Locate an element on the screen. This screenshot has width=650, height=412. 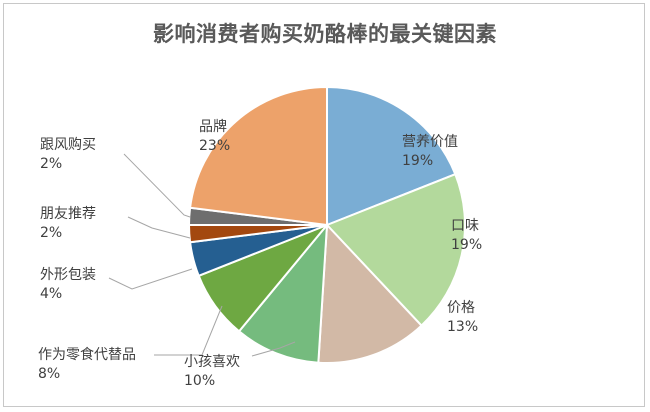
slice-label: 品牌 is located at coordinates (213, 126).